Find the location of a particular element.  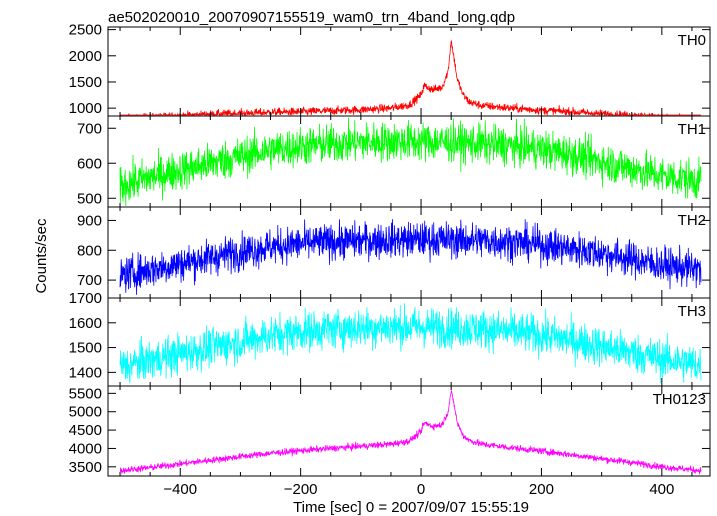

y-tick-label: 1700 is located at coordinates (85, 298).